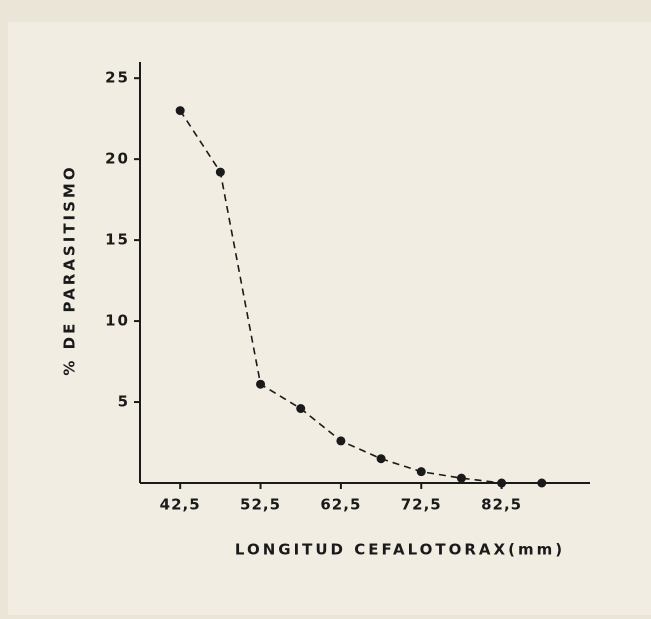  I want to click on y-tick-label: 5, so click(124, 402).